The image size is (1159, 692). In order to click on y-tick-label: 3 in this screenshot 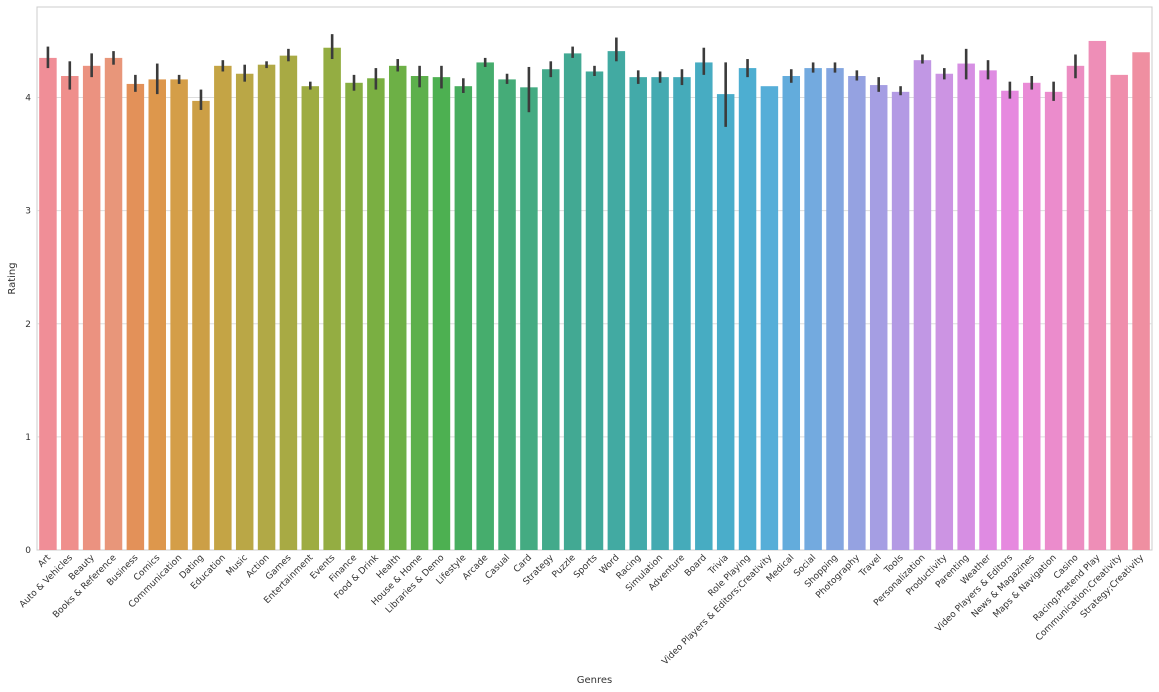, I will do `click(28, 212)`.